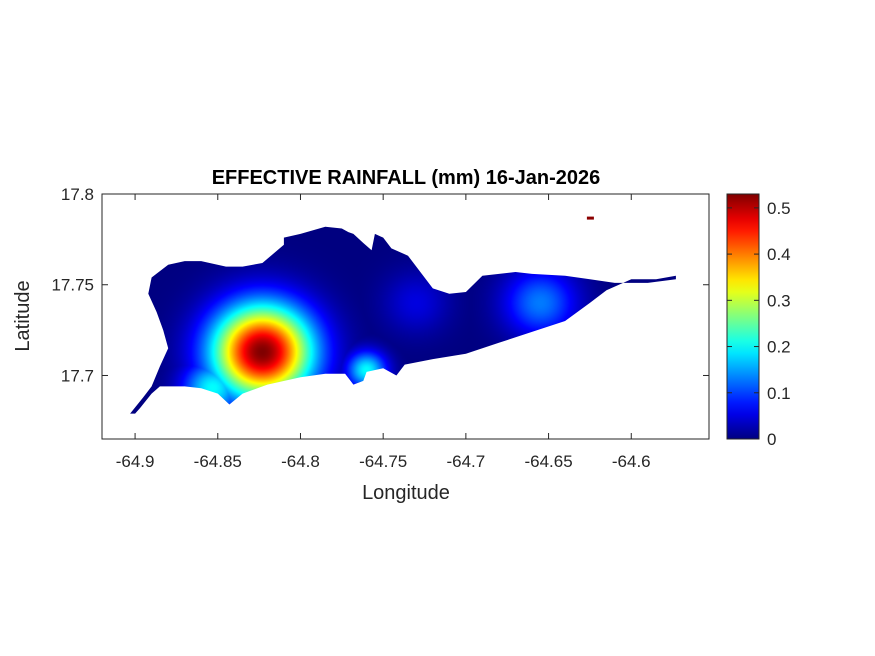 The width and height of the screenshot is (875, 656). What do you see at coordinates (590, 218) in the screenshot?
I see `islet` at bounding box center [590, 218].